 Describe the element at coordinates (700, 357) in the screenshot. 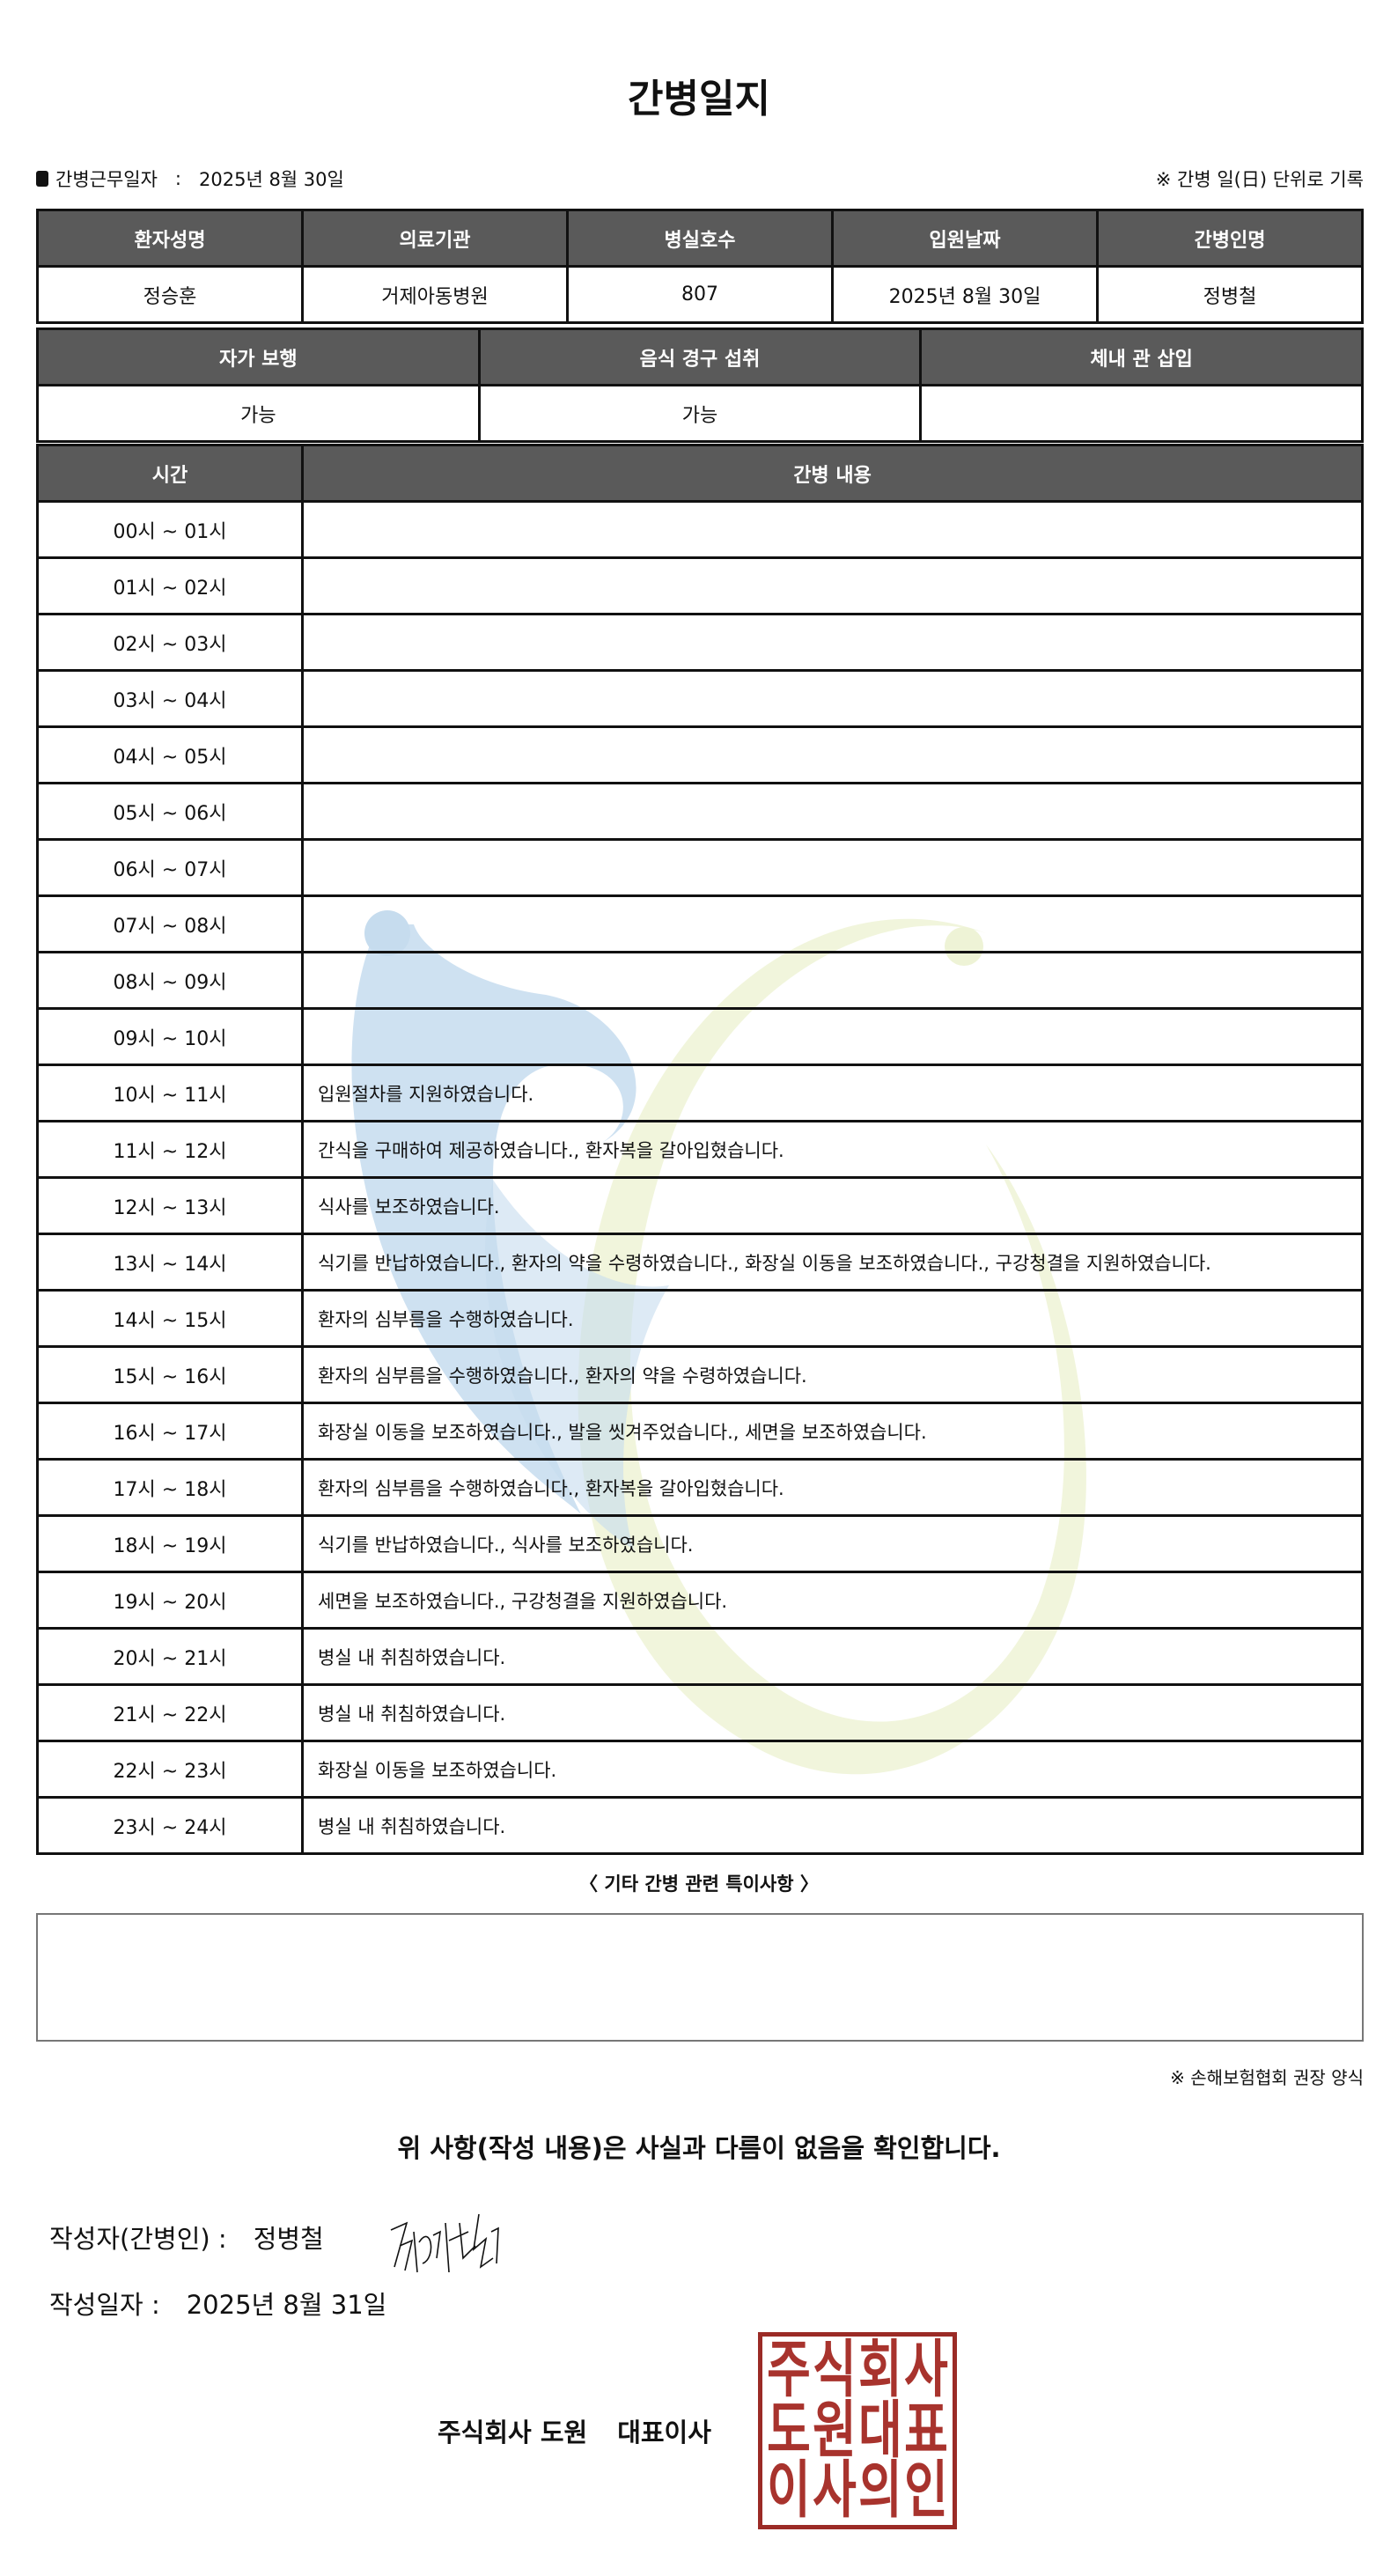

I see `header-oral-intake: 음식 경구 섭취` at that location.